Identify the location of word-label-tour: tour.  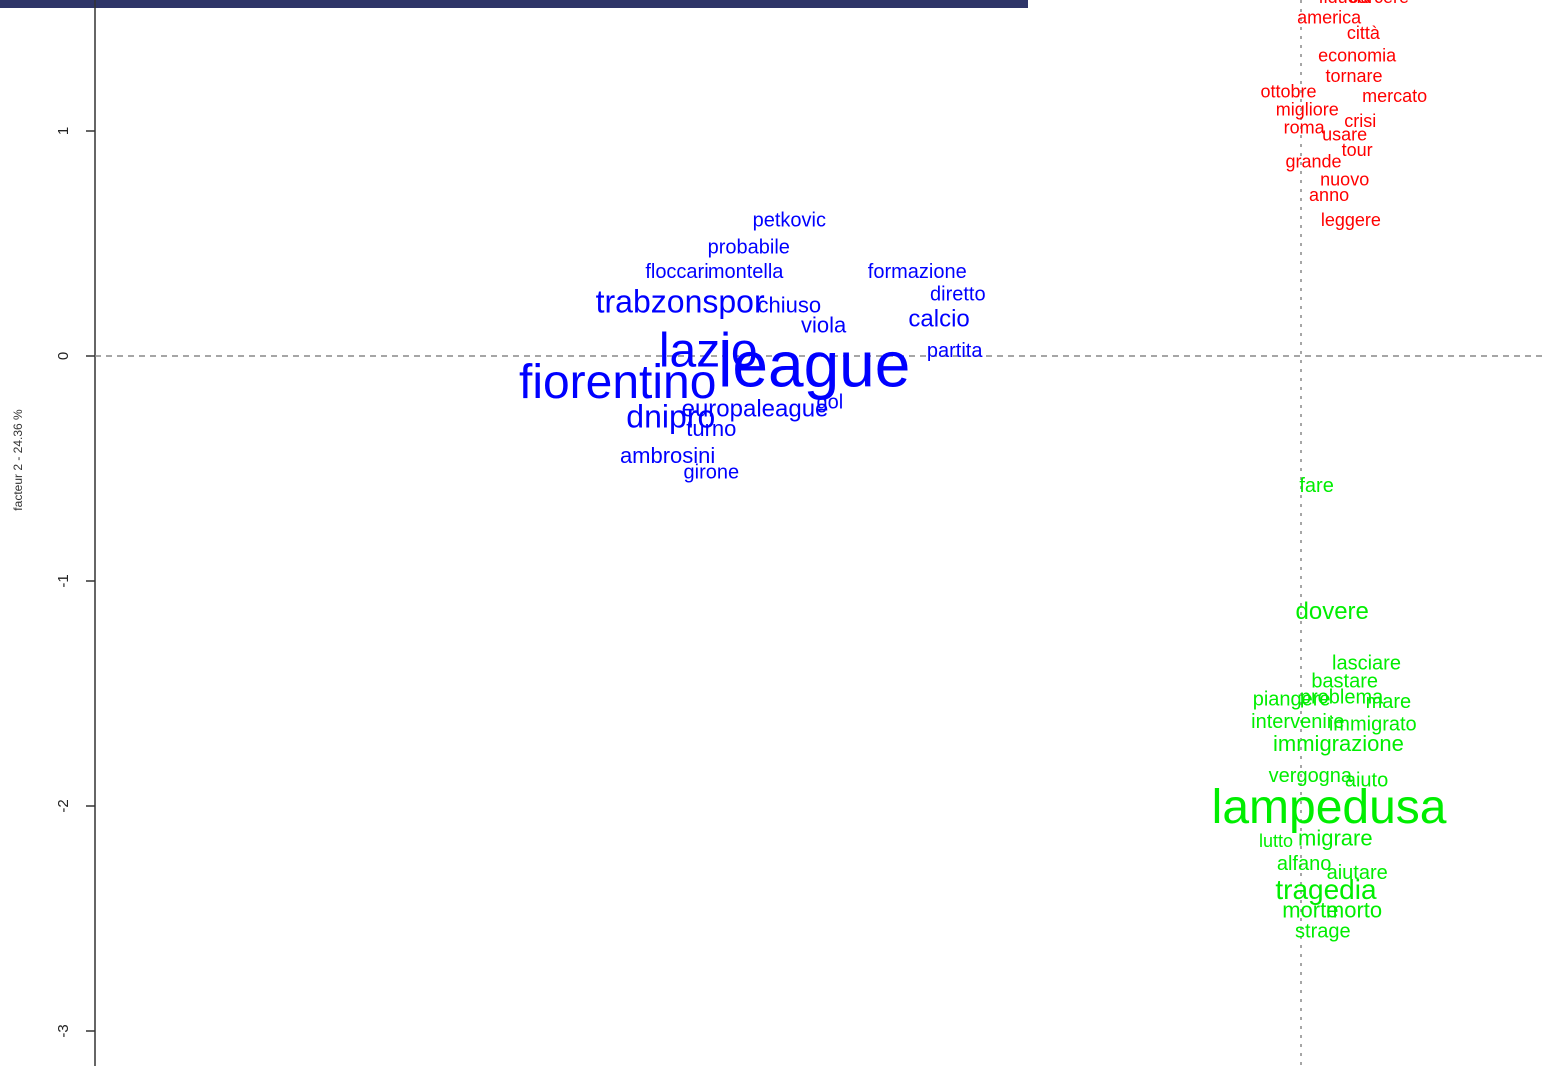
(1357, 150).